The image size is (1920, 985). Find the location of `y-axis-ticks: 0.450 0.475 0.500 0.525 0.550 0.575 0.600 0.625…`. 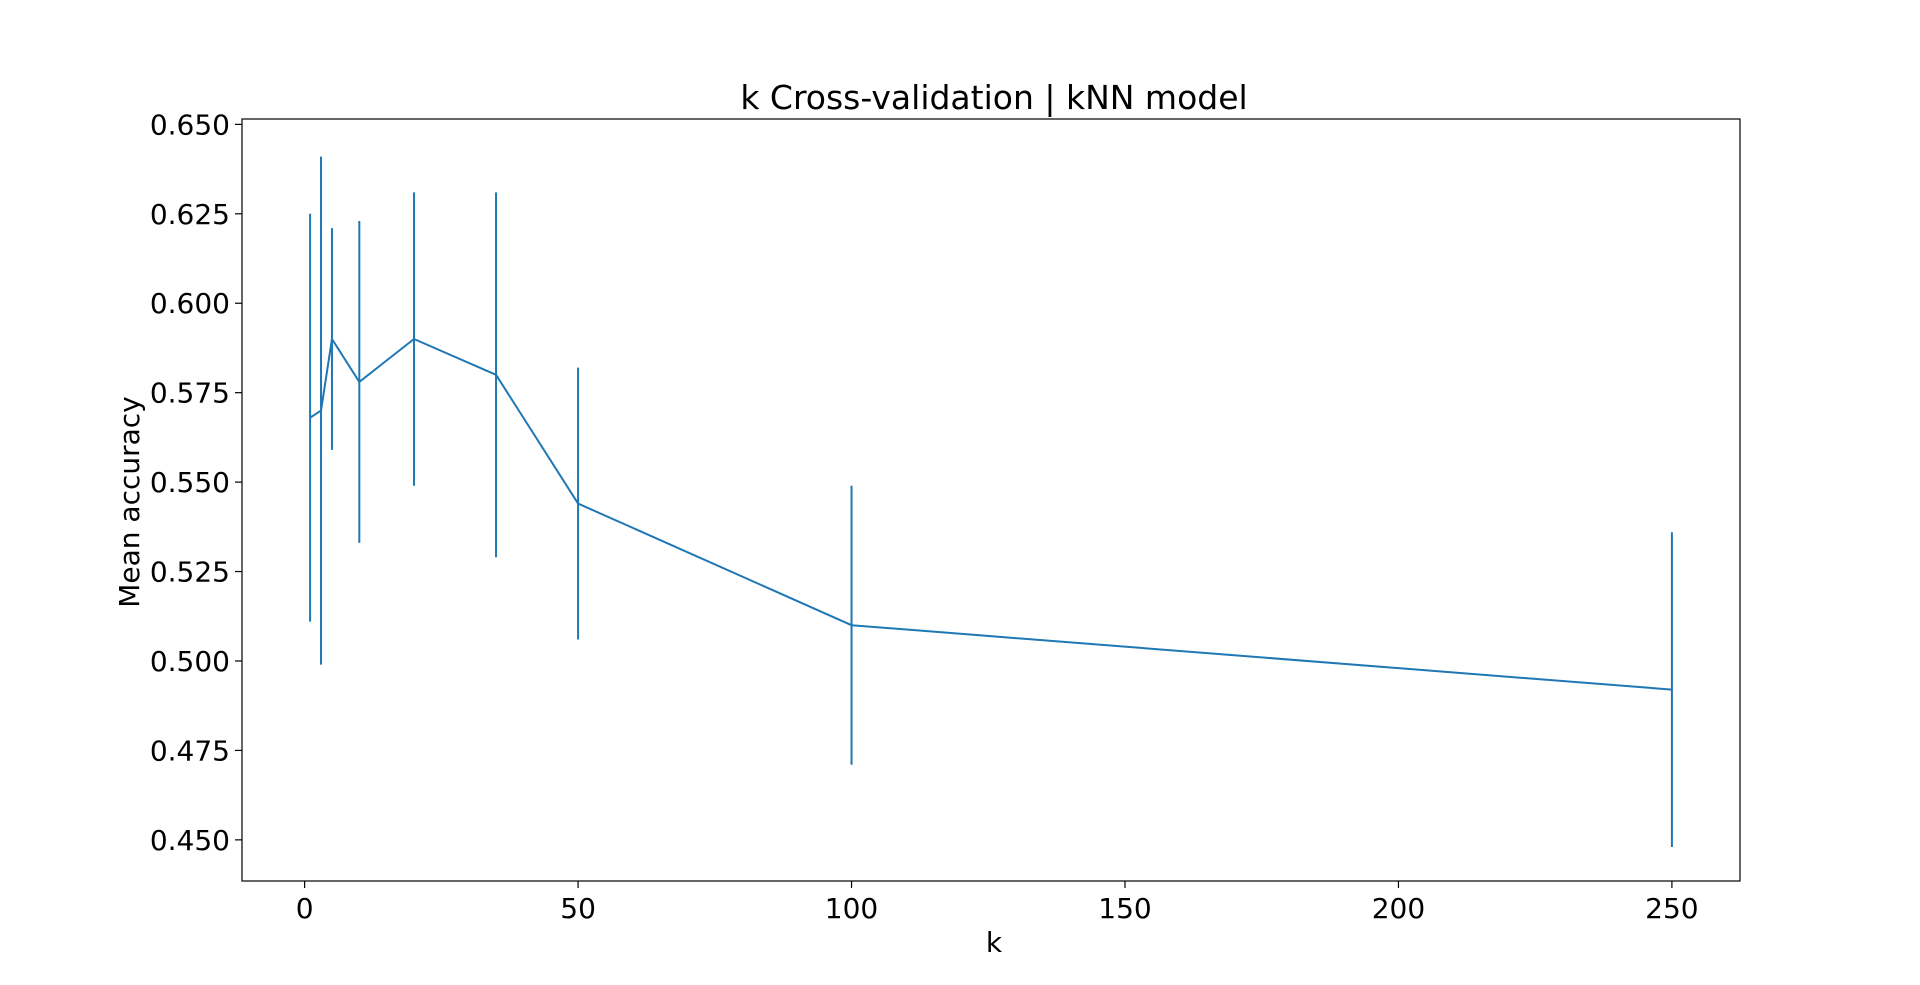

y-axis-ticks: 0.450 0.475 0.500 0.525 0.550 0.575 0.600 0.625… is located at coordinates (196, 482).